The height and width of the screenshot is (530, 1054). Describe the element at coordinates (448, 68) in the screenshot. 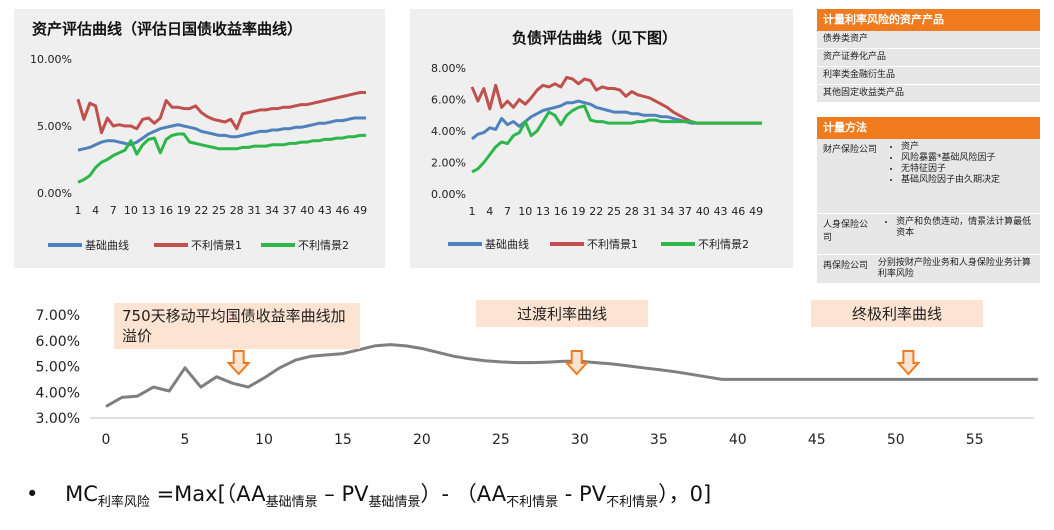

I see `y-tick-label: 8.00%` at that location.